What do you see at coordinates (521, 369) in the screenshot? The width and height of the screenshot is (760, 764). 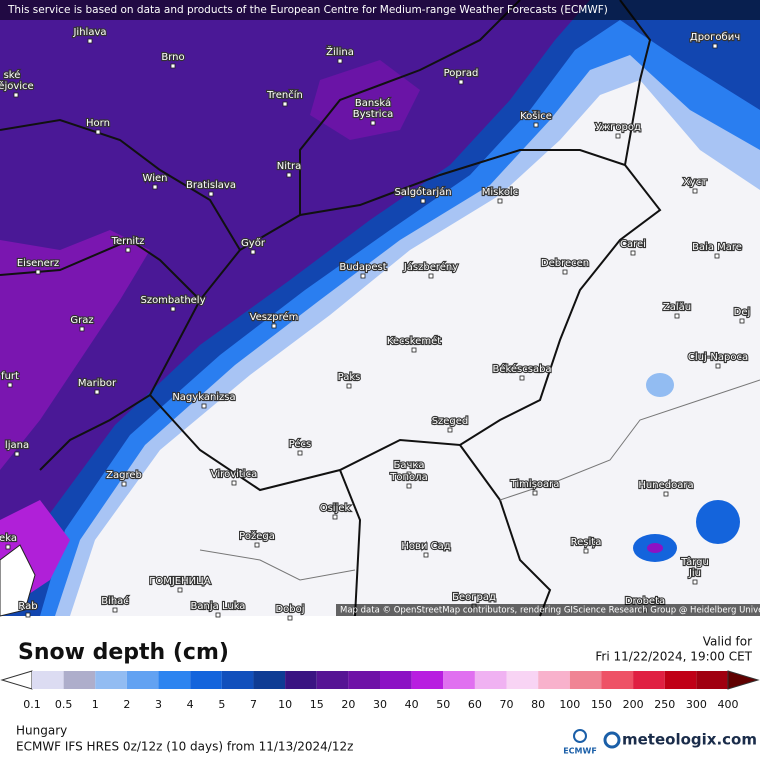 I see `city-label: Békéscsaba` at bounding box center [521, 369].